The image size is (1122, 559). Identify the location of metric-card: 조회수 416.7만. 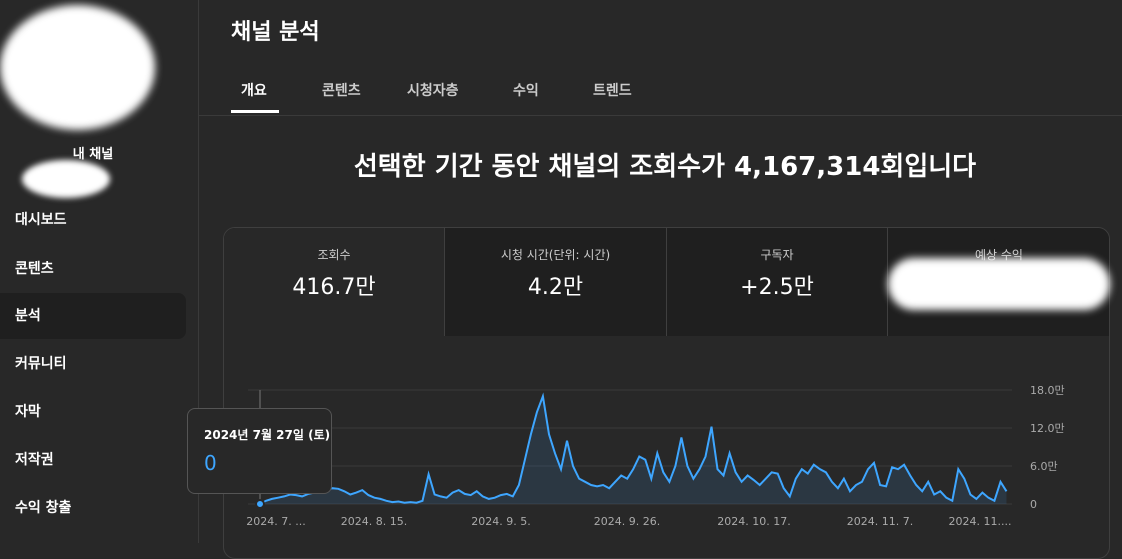
(334, 282).